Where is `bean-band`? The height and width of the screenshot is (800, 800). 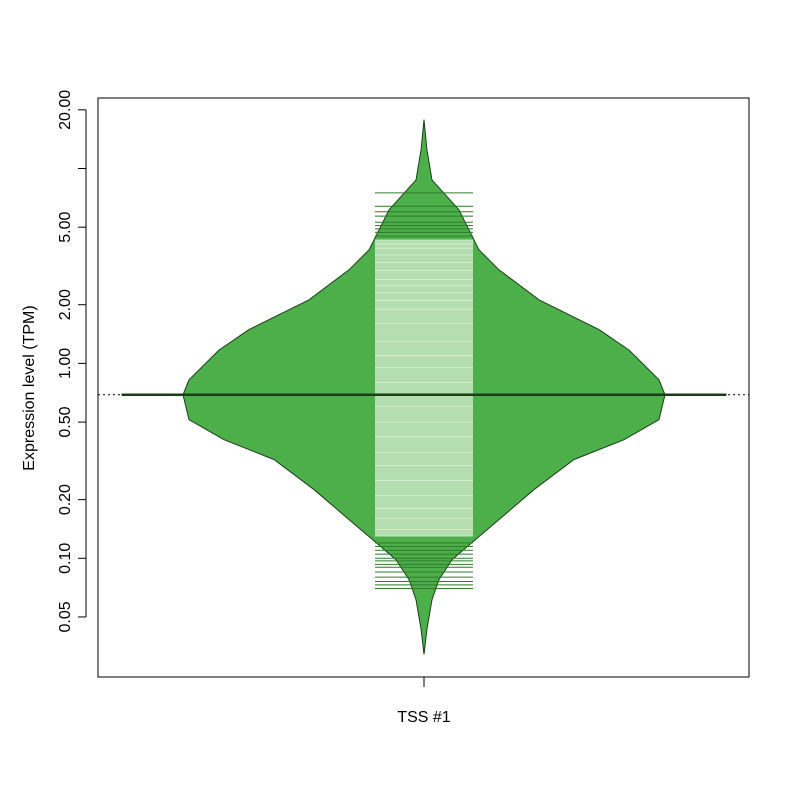 bean-band is located at coordinates (424, 388).